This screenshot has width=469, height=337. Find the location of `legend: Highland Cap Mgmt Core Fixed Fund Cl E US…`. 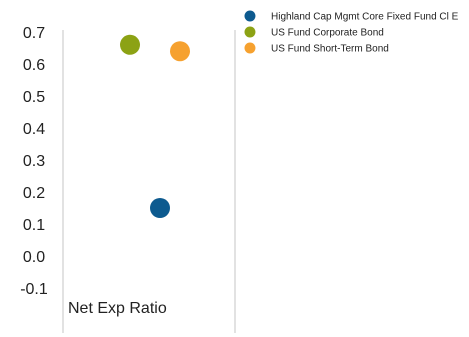

legend: Highland Cap Mgmt Core Fixed Fund Cl E US… is located at coordinates (351, 32).